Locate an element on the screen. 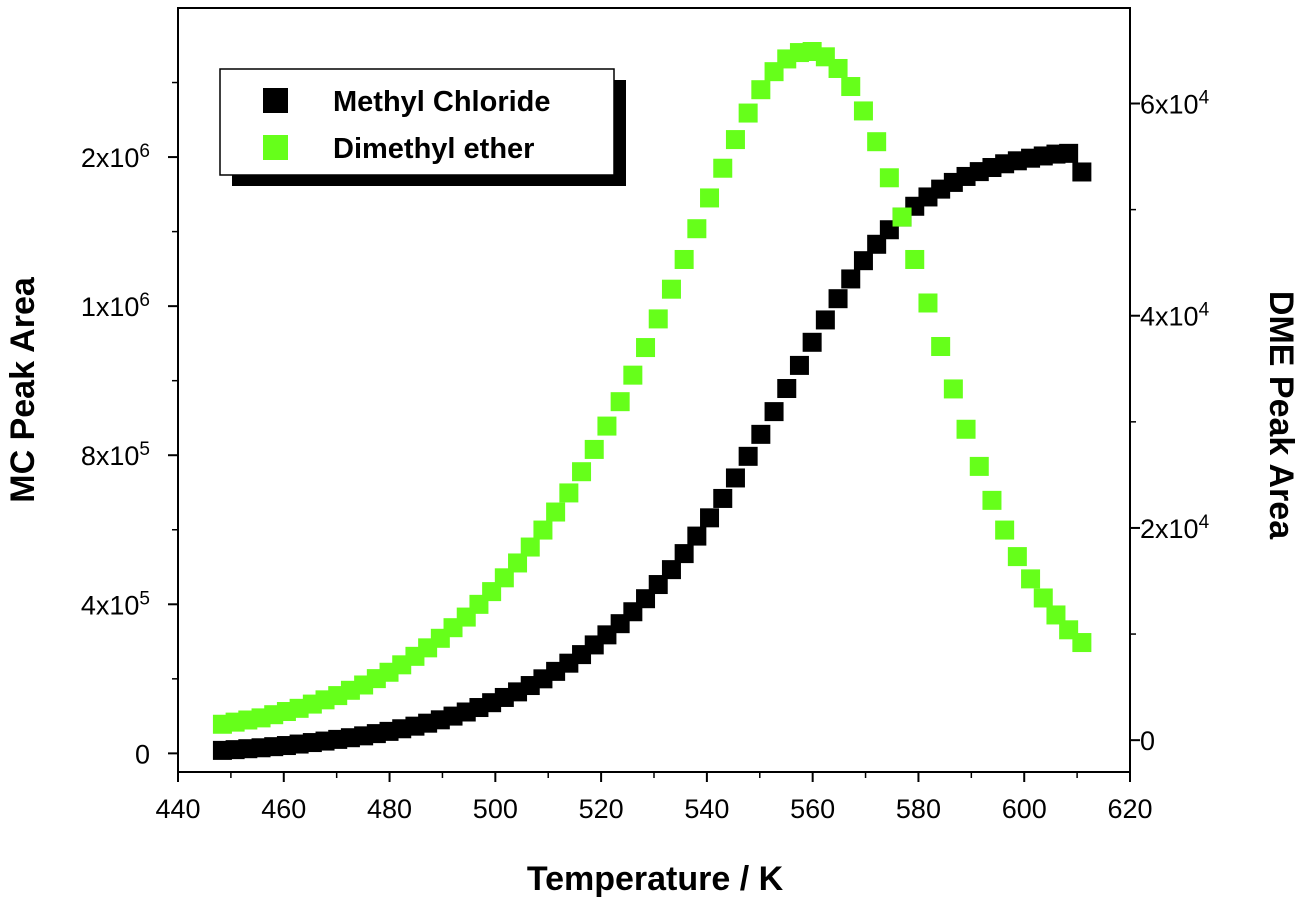  x-tick-label-440: 440 is located at coordinates (177, 809).